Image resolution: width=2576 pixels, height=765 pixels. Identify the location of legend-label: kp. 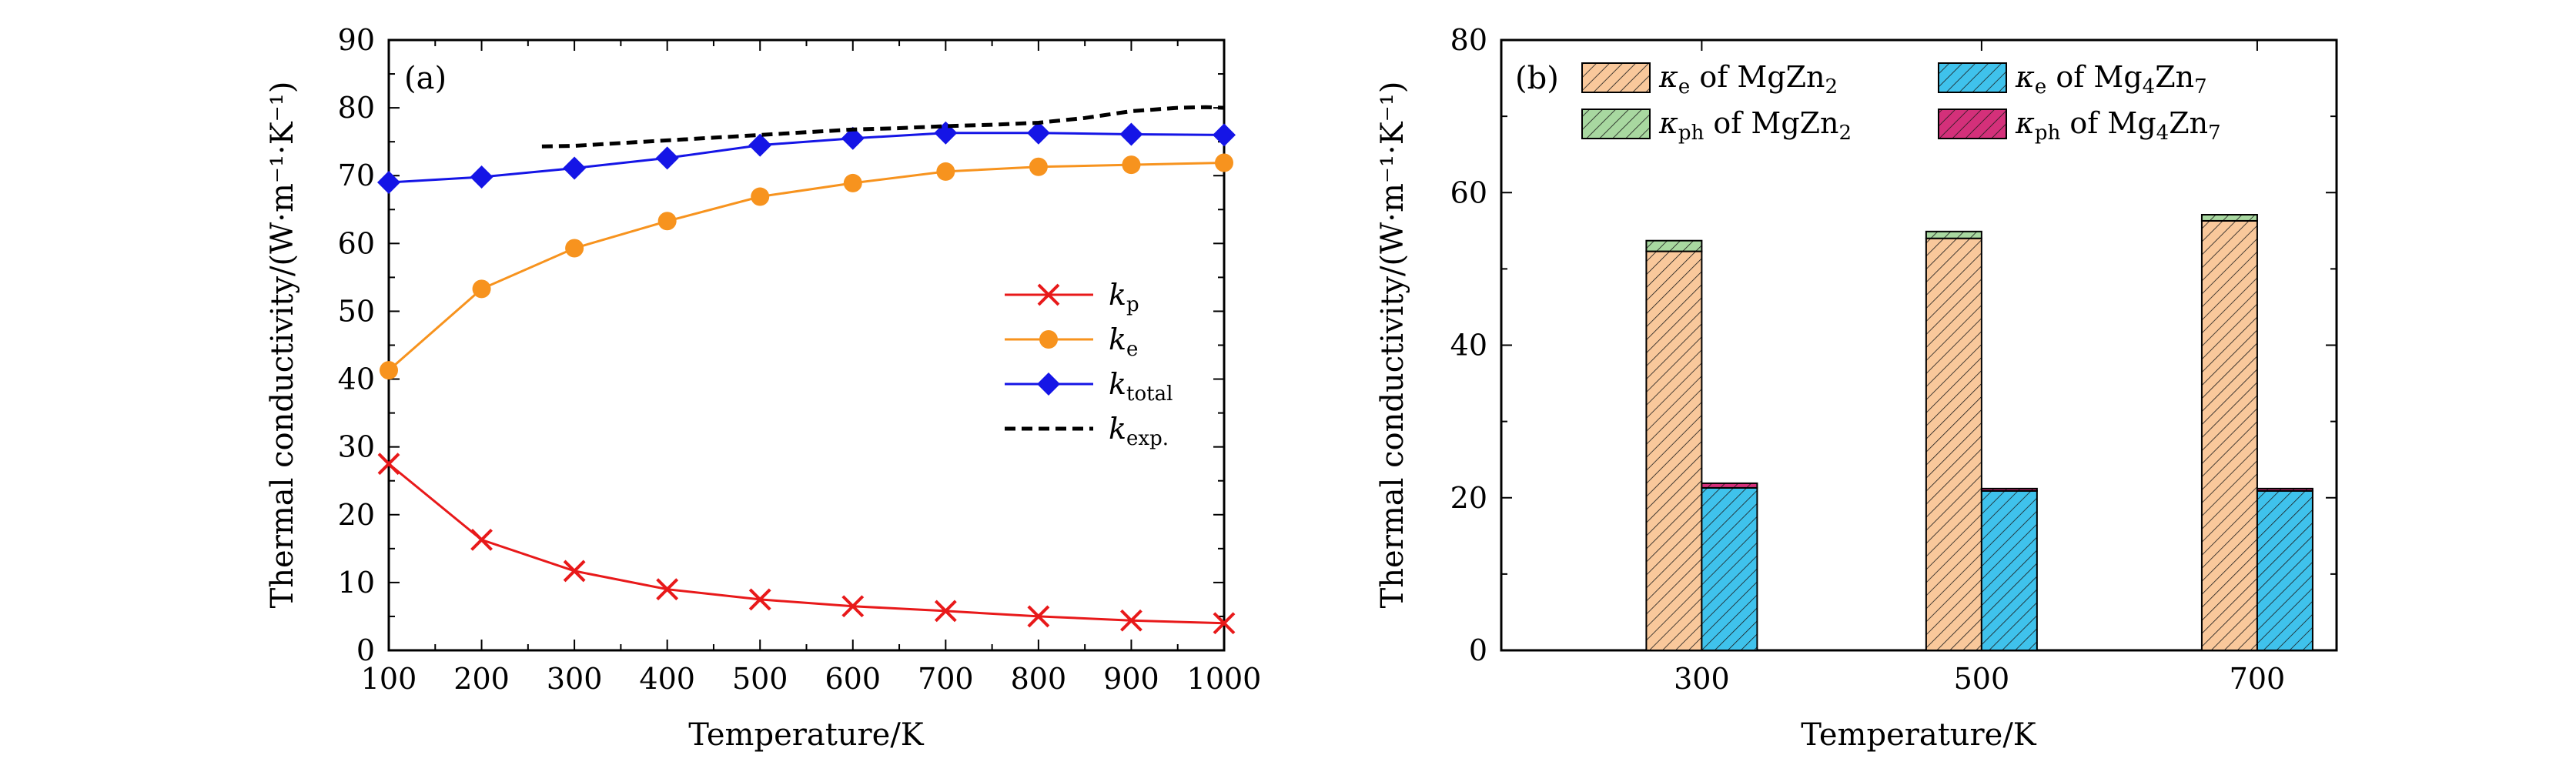
(1124, 297).